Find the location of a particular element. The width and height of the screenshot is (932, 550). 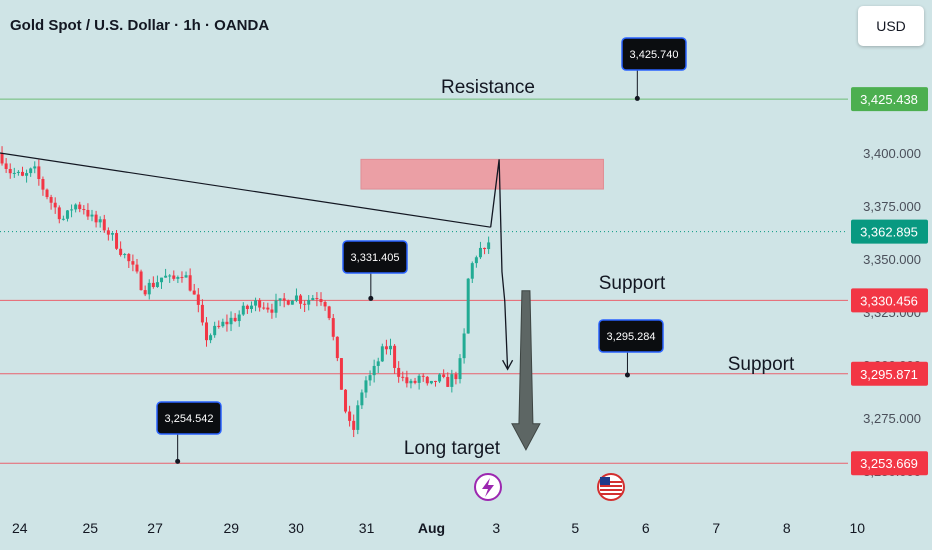

support-label-1: Support is located at coordinates (632, 283).